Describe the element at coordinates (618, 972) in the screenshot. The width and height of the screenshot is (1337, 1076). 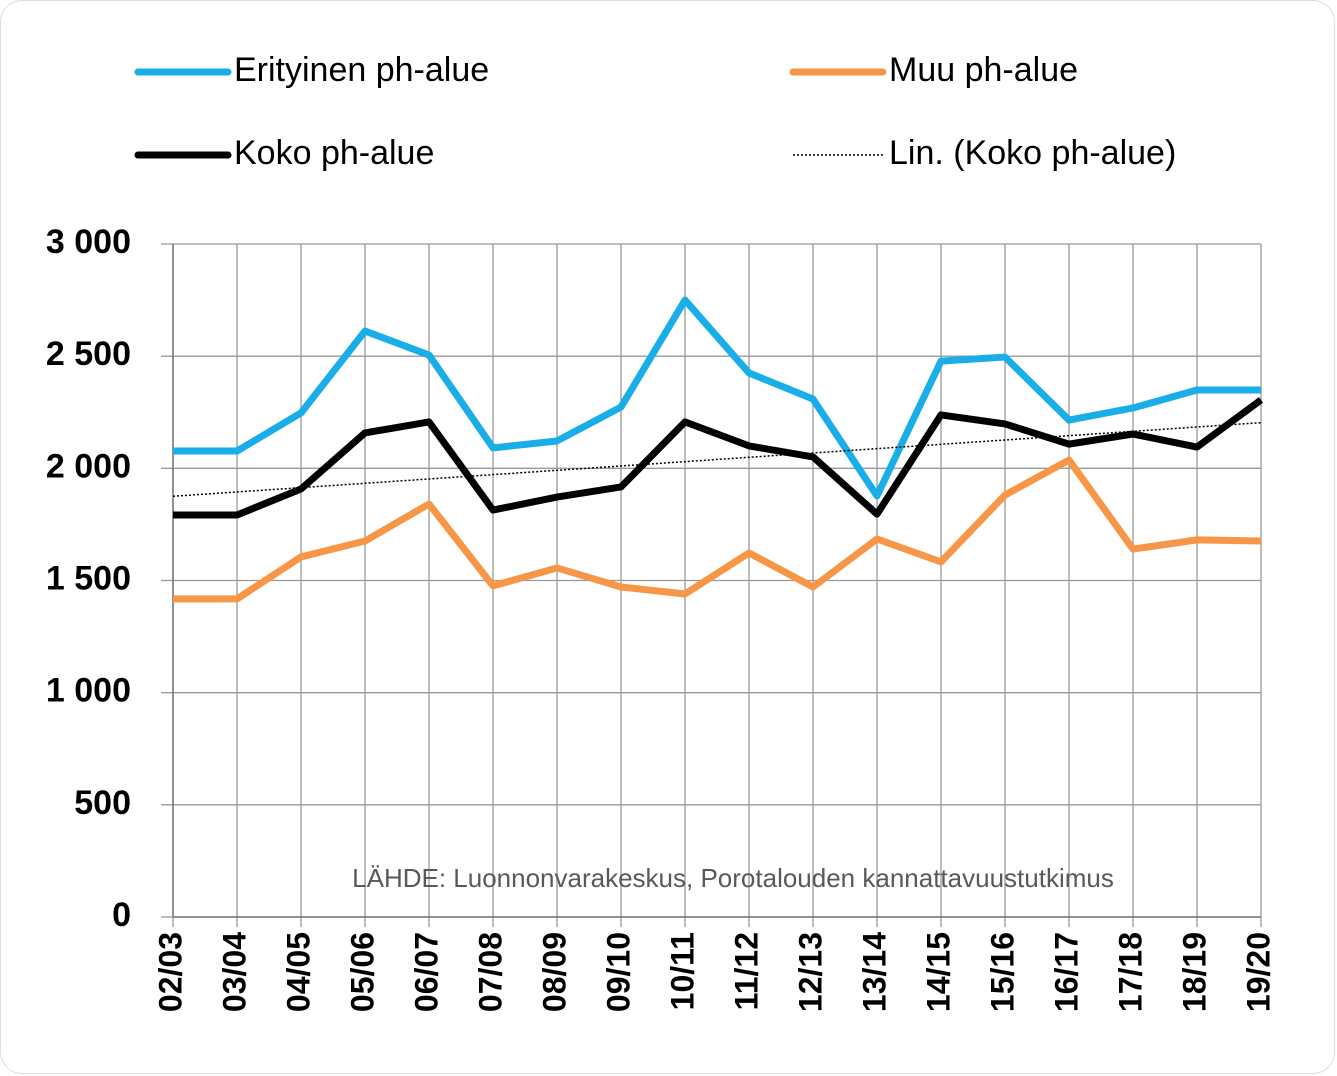
I see `x-tick-label: 09/10` at that location.